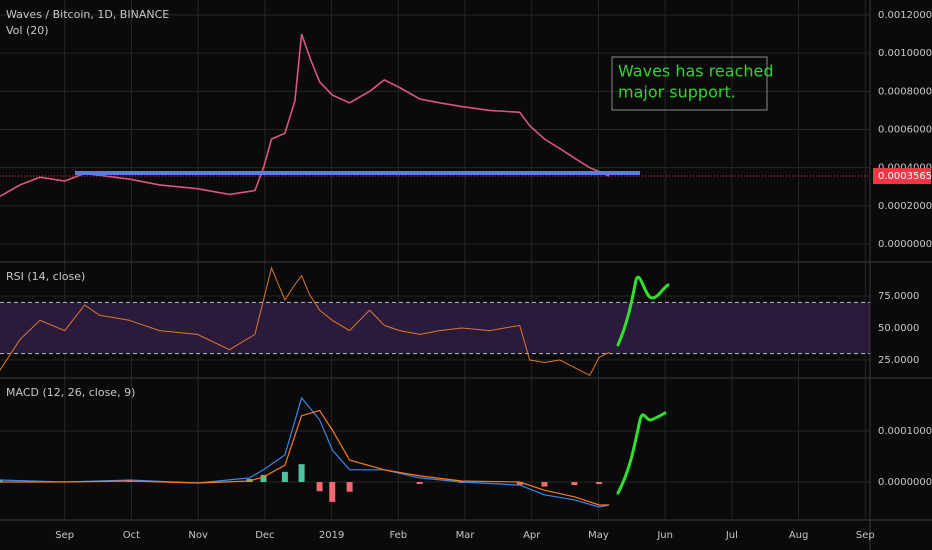 The height and width of the screenshot is (550, 932). Describe the element at coordinates (799, 535) in the screenshot. I see `x-tick-label: Aug` at that location.